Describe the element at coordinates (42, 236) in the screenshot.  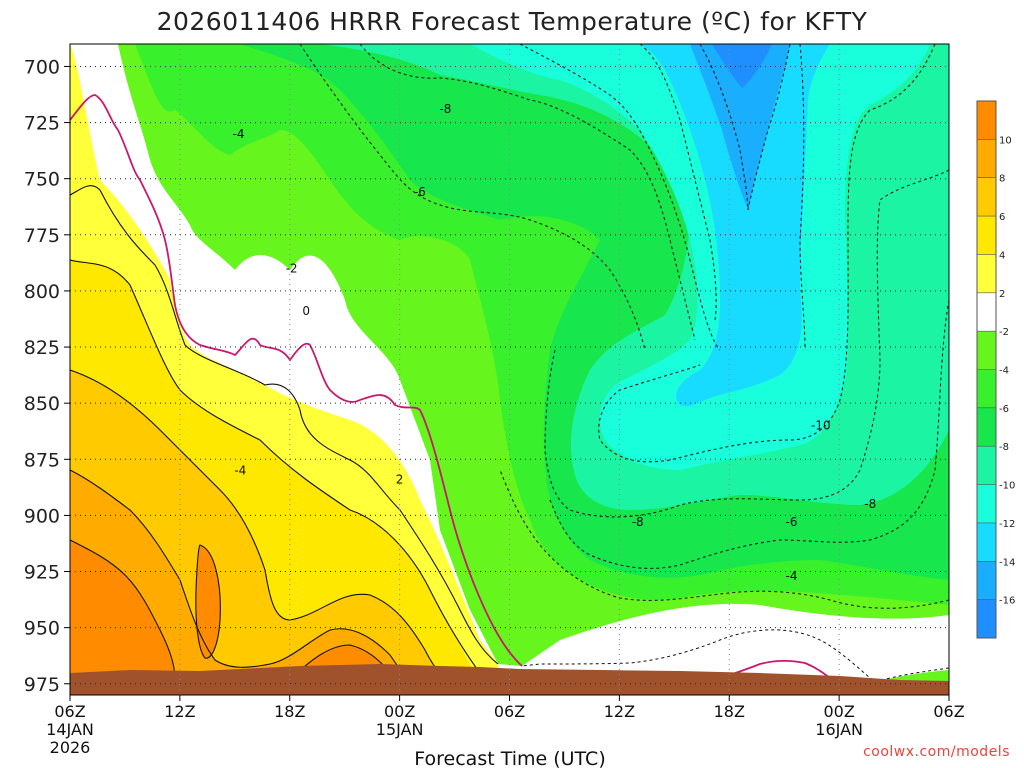
I see `y-tick-label: 775` at that location.